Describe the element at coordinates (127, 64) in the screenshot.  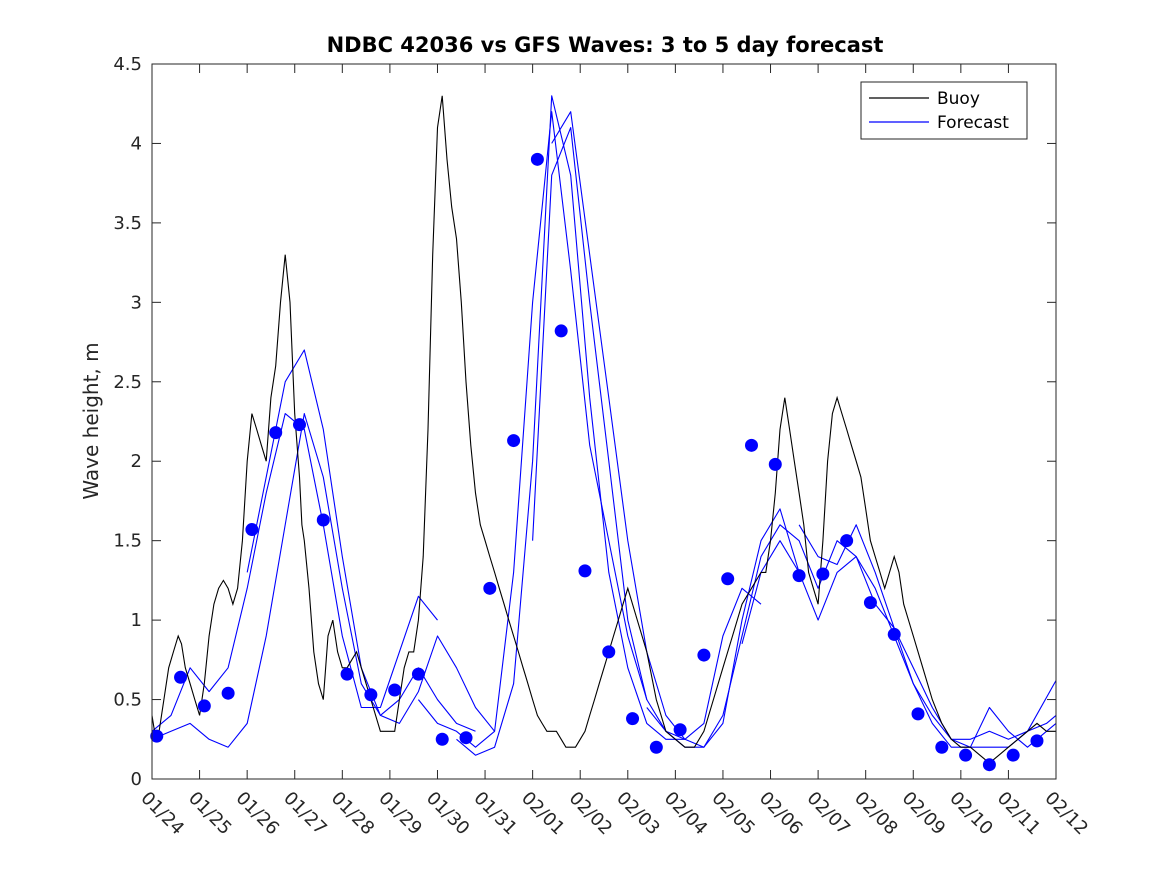
I see `y-tick-label: 4.5` at that location.